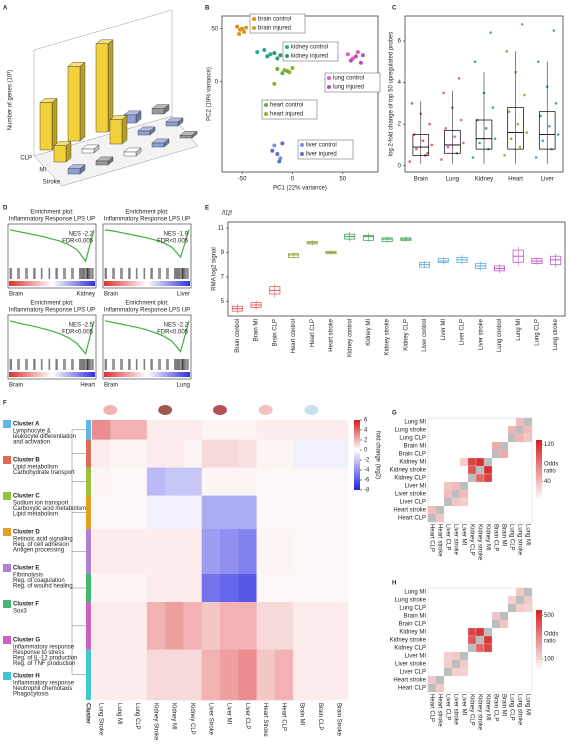 This screenshot has height=750, width=569. What do you see at coordinates (511, 707) in the screenshot?
I see `column-label: Lung CLP` at bounding box center [511, 707].